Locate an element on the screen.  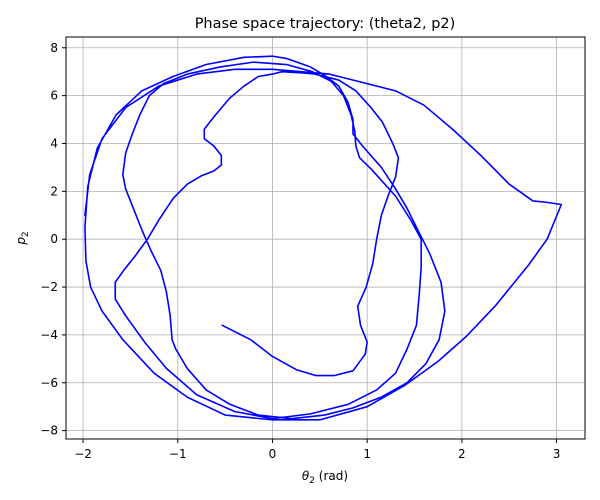
y-tick-label: −6 is located at coordinates (49, 383).